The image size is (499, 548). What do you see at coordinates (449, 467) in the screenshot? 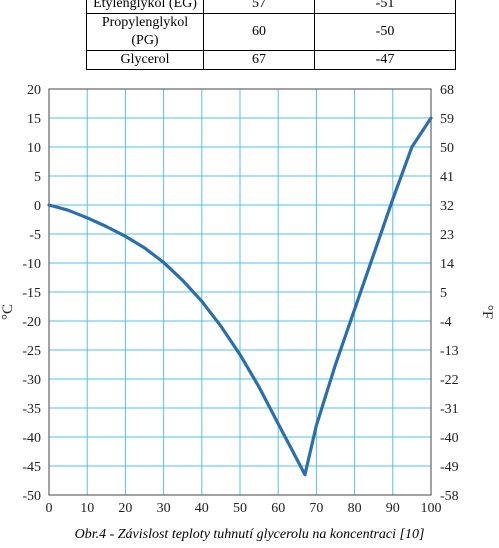
I see `y-right-tick-label: -49` at bounding box center [449, 467].